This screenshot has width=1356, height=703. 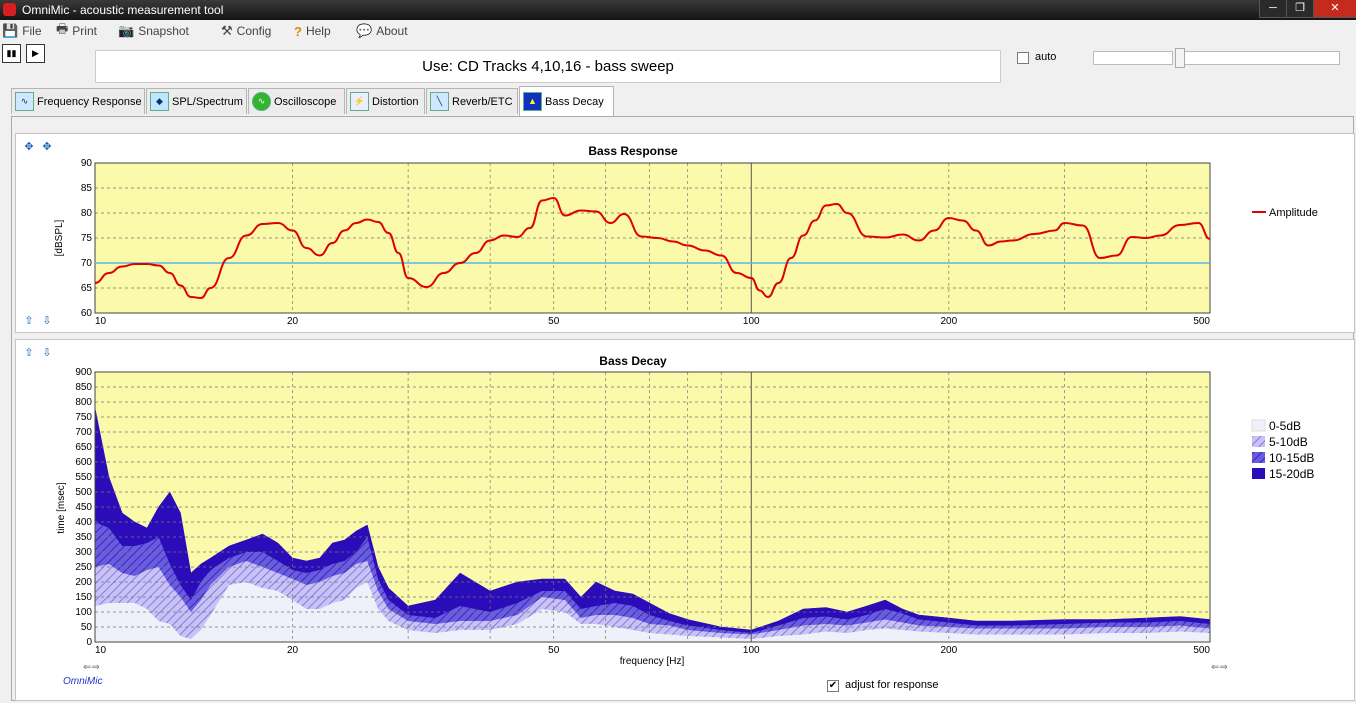 What do you see at coordinates (29, 147) in the screenshot?
I see `expand-vertical-icon: ✥` at bounding box center [29, 147].